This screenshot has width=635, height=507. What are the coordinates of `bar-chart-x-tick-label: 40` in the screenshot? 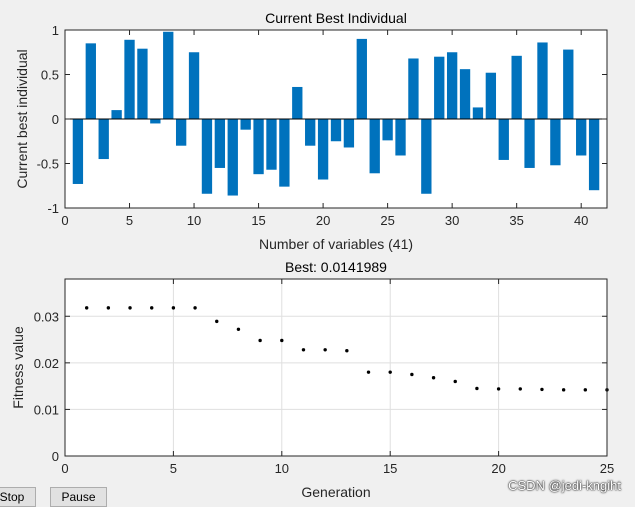 It's located at (581, 220).